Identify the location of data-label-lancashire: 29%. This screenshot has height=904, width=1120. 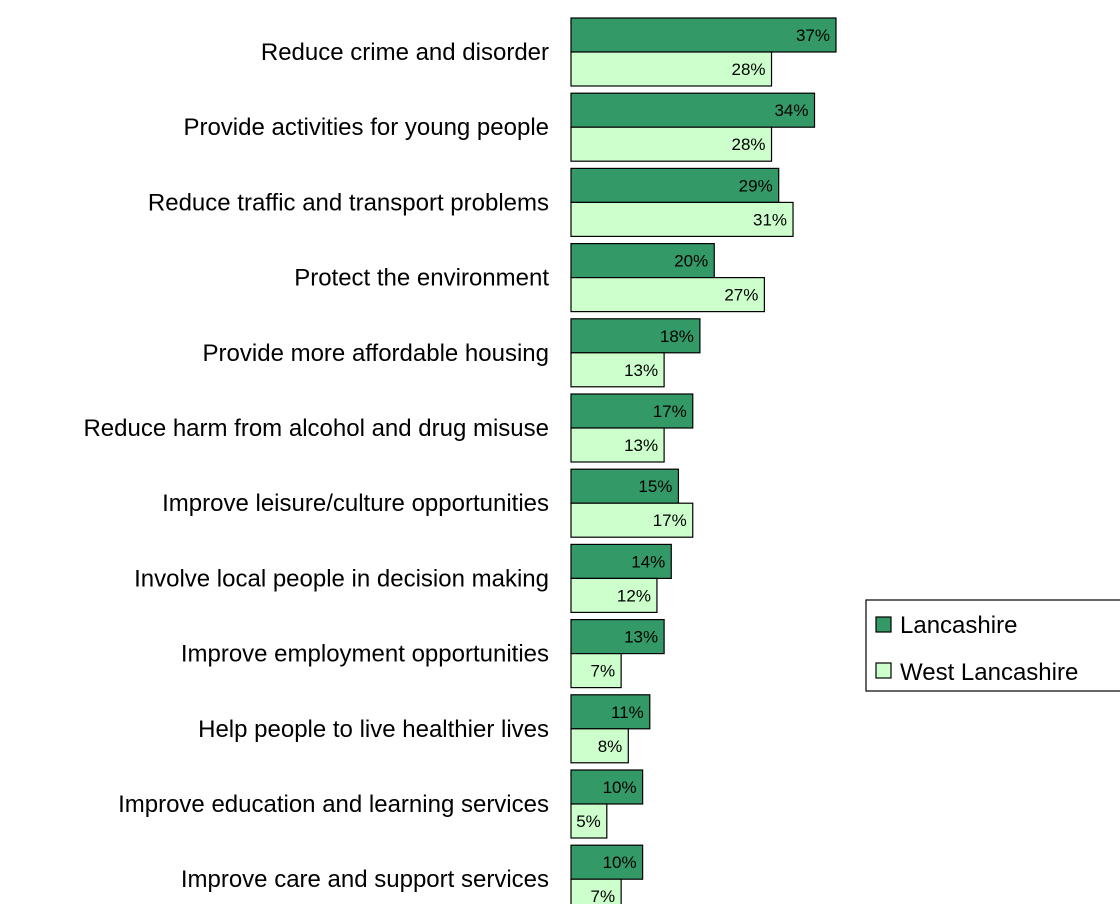
(756, 185).